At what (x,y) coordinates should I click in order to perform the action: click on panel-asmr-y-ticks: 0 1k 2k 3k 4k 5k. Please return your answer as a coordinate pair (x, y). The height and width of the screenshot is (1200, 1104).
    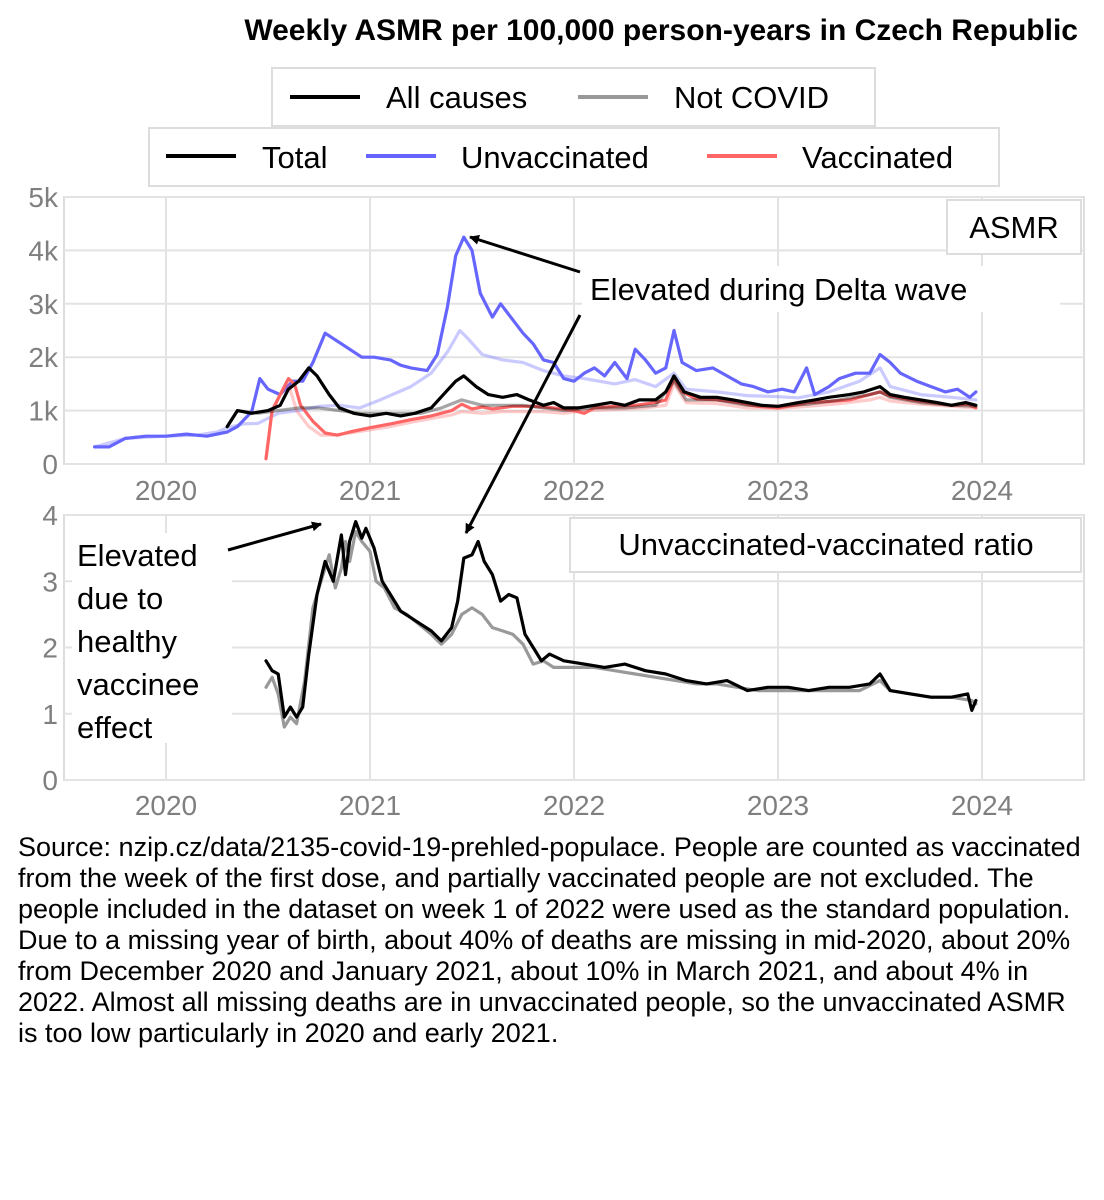
    Looking at the image, I should click on (43, 331).